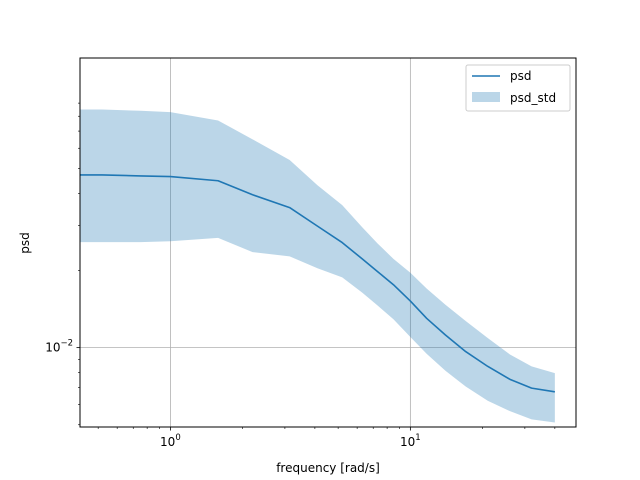 The width and height of the screenshot is (640, 480). I want to click on x-tick-label-0: 10⁰, so click(170, 441).